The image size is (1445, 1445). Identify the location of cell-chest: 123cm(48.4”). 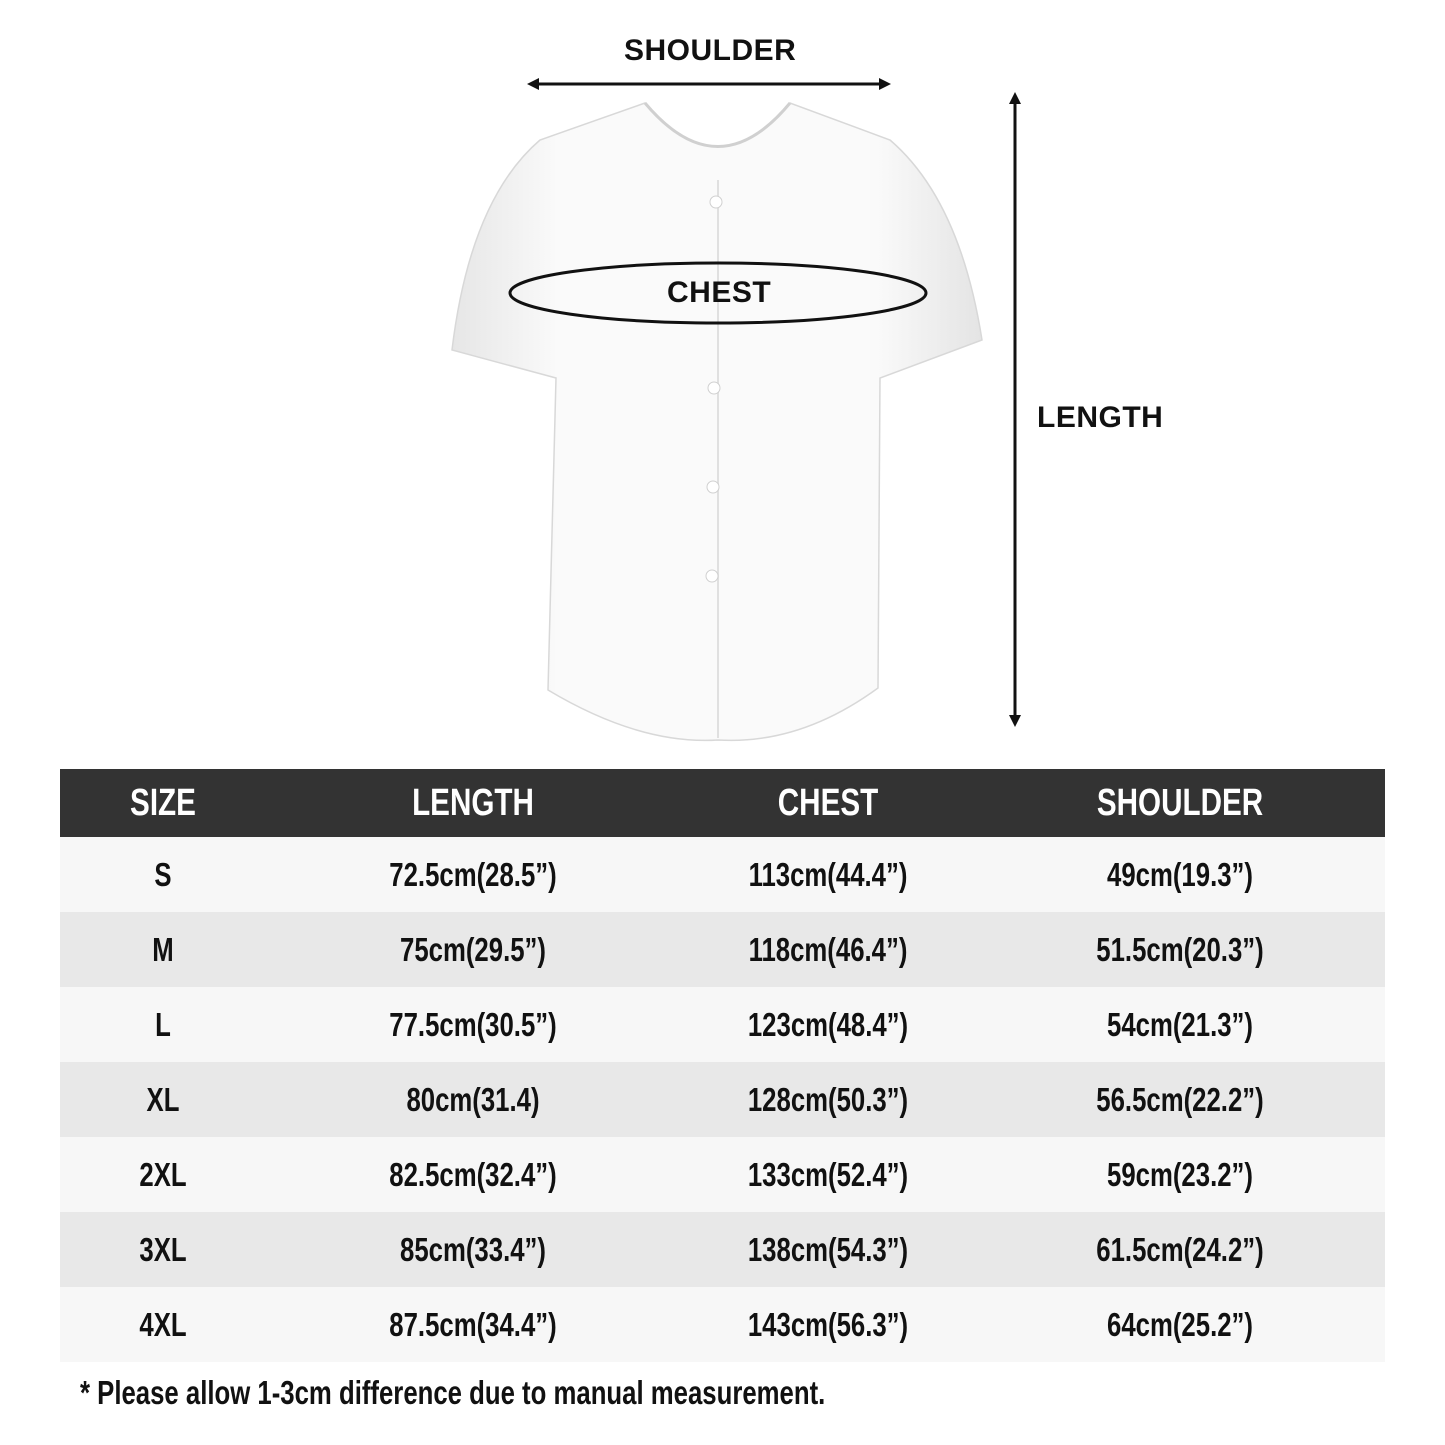
(828, 1024).